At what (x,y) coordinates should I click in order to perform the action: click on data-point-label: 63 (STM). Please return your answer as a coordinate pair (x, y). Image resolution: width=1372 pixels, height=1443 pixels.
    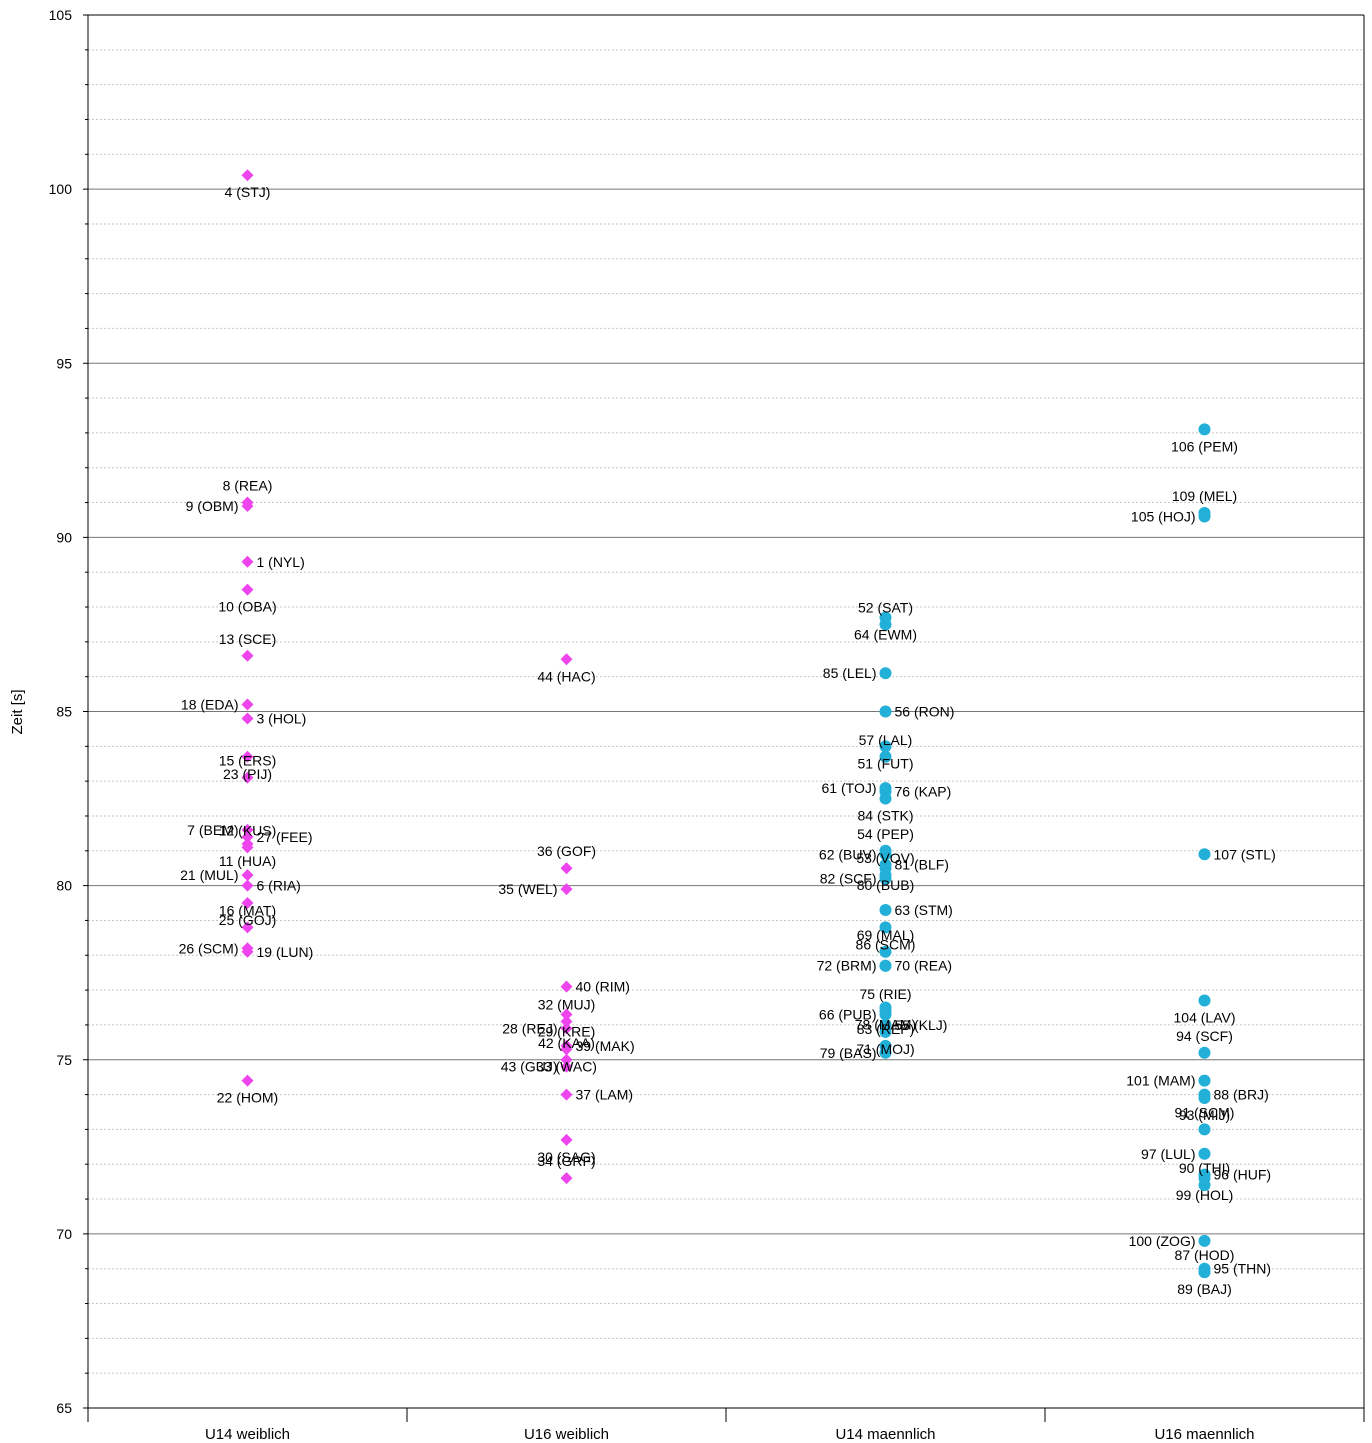
    Looking at the image, I should click on (924, 910).